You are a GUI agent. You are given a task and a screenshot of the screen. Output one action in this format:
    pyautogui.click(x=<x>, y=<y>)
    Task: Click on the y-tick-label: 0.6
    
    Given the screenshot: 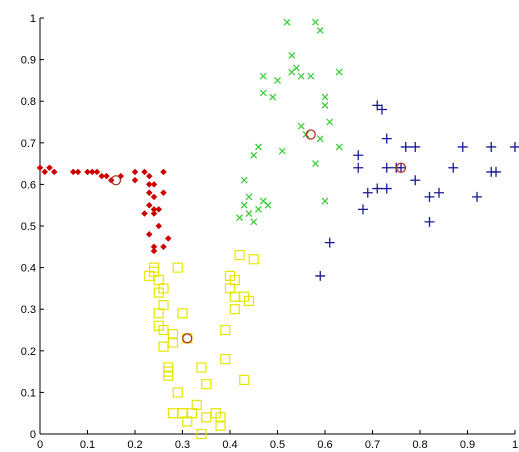 What is the action you would take?
    pyautogui.click(x=28, y=185)
    